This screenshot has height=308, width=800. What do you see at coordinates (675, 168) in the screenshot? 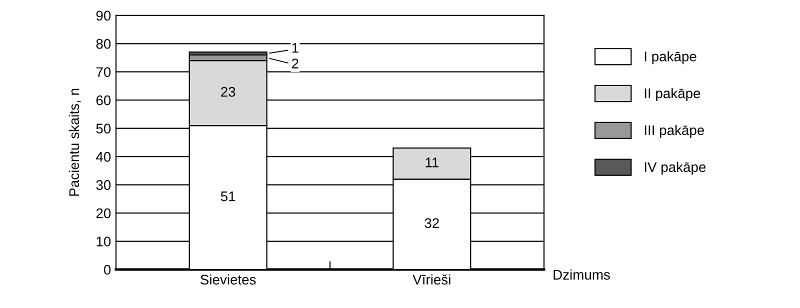
I see `legend-label: IV pakāpe` at bounding box center [675, 168].